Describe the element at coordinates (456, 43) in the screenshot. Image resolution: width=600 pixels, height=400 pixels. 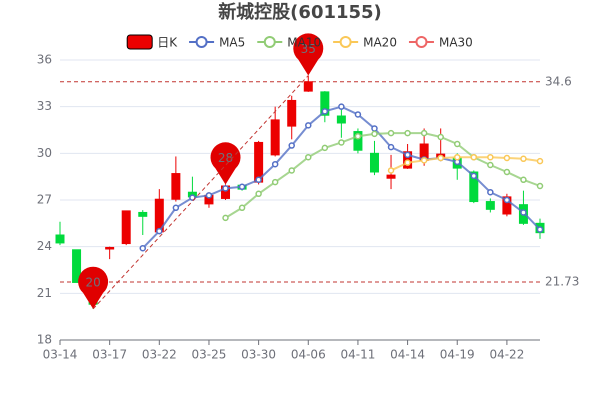
I see `legend-label: MA30` at that location.